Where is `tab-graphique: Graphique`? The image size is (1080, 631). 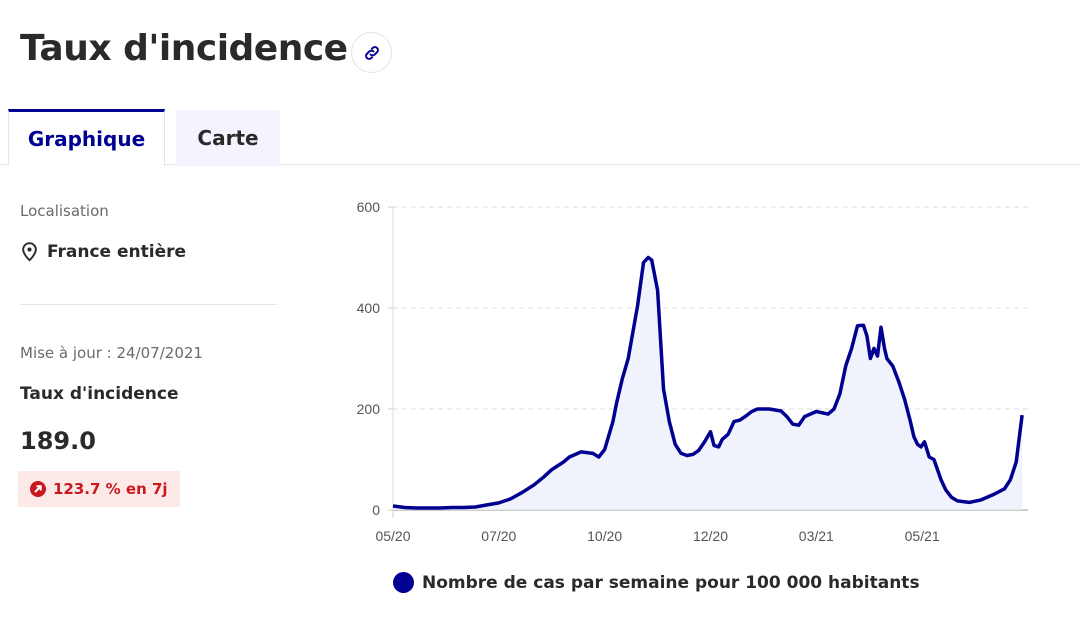 tab-graphique: Graphique is located at coordinates (86, 137).